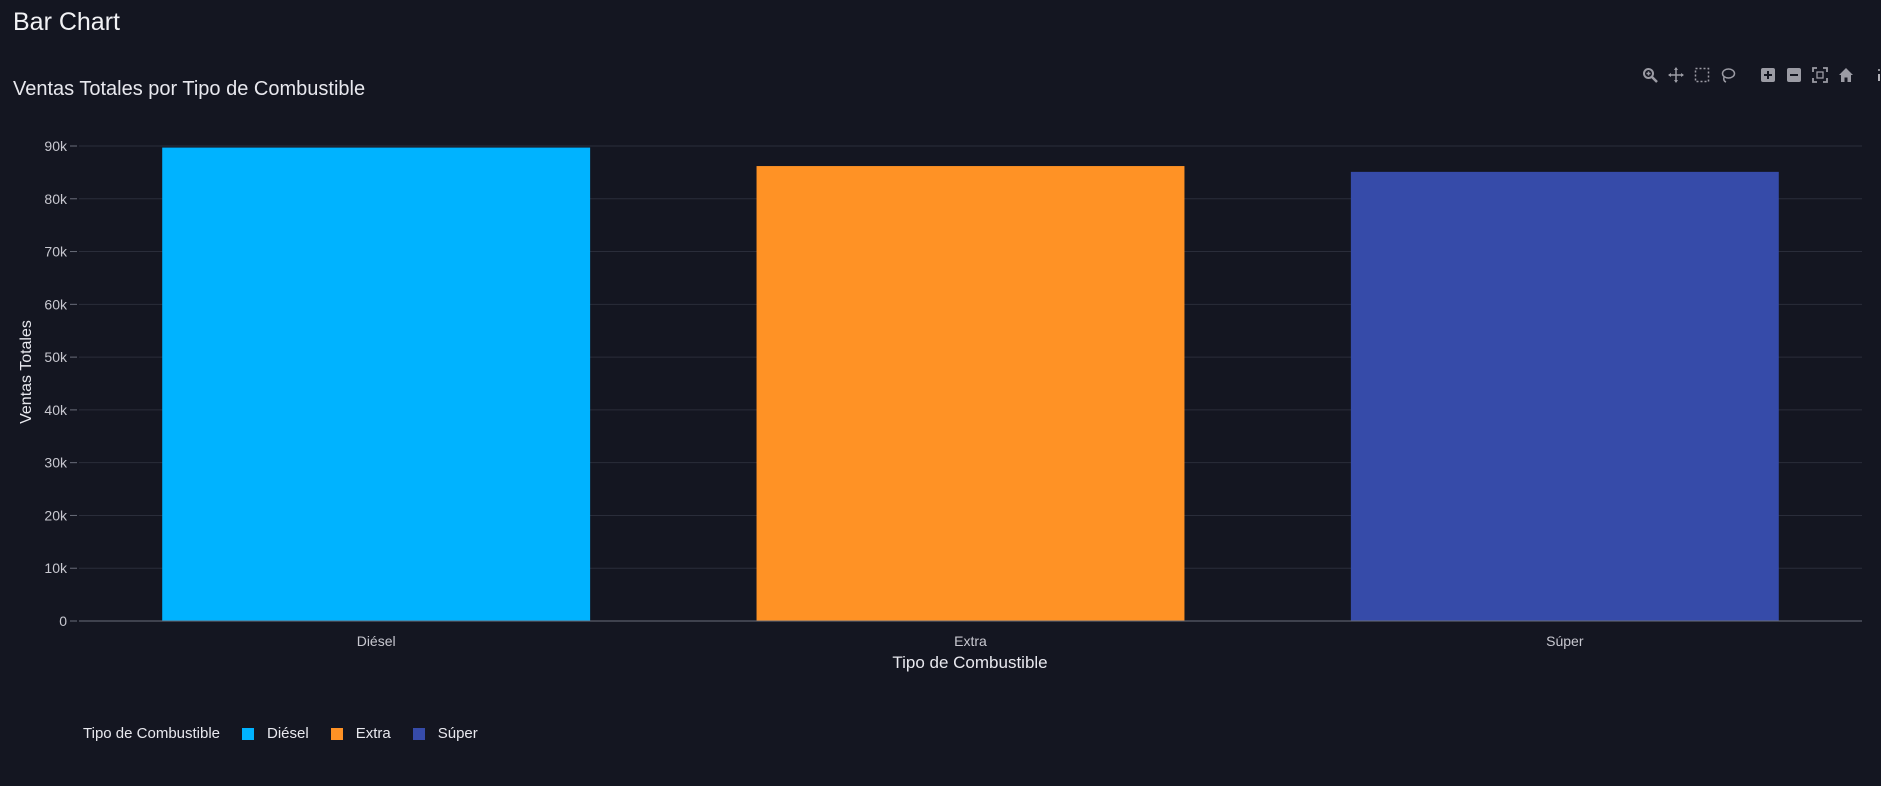 The width and height of the screenshot is (1881, 786). I want to click on y-tick-label: 10k, so click(56, 568).